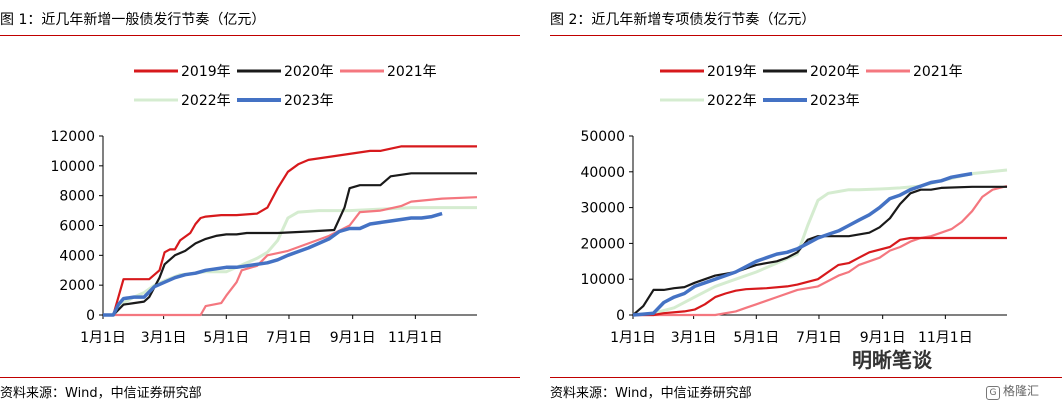 The image size is (1062, 408). Describe the element at coordinates (993, 393) in the screenshot. I see `logo-icon: G` at that location.